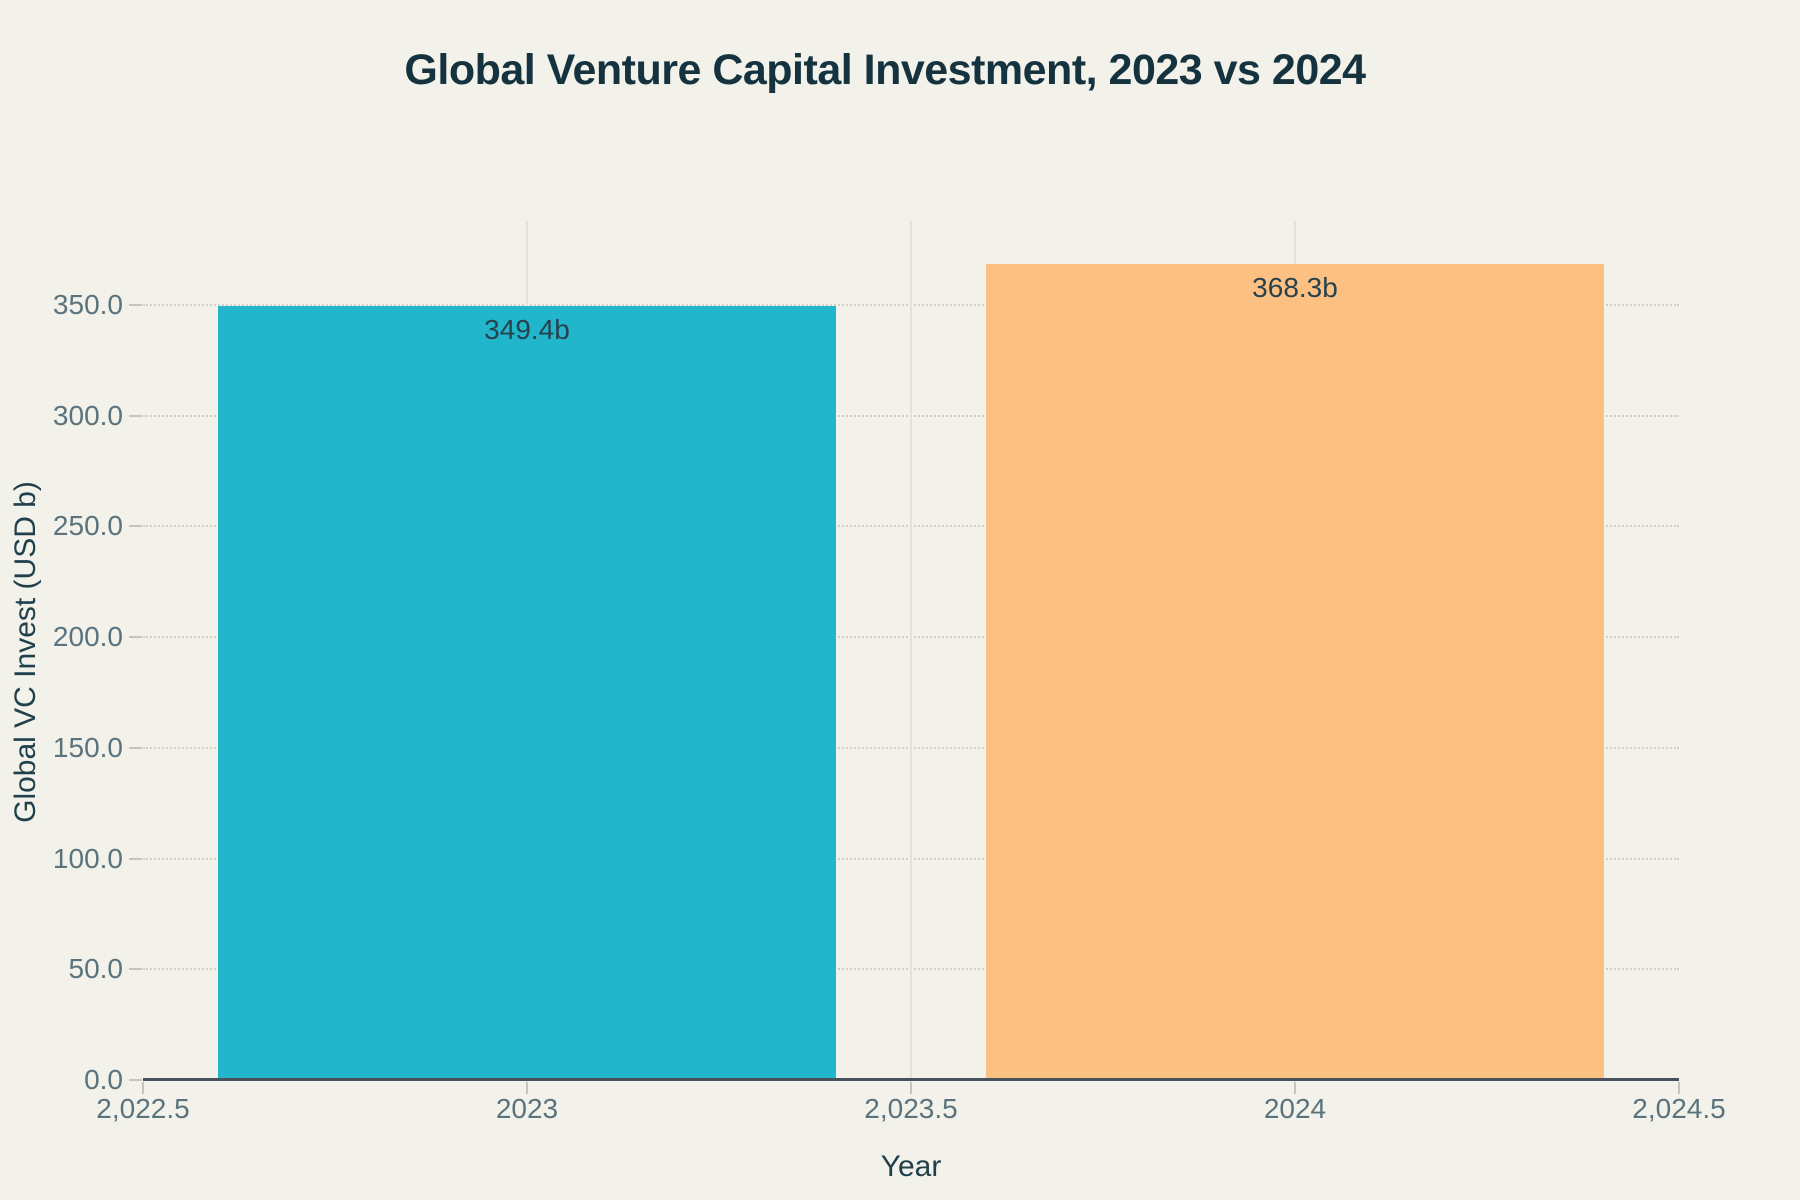 This screenshot has width=1800, height=1200. I want to click on x-tick-label: 2024, so click(1295, 1108).